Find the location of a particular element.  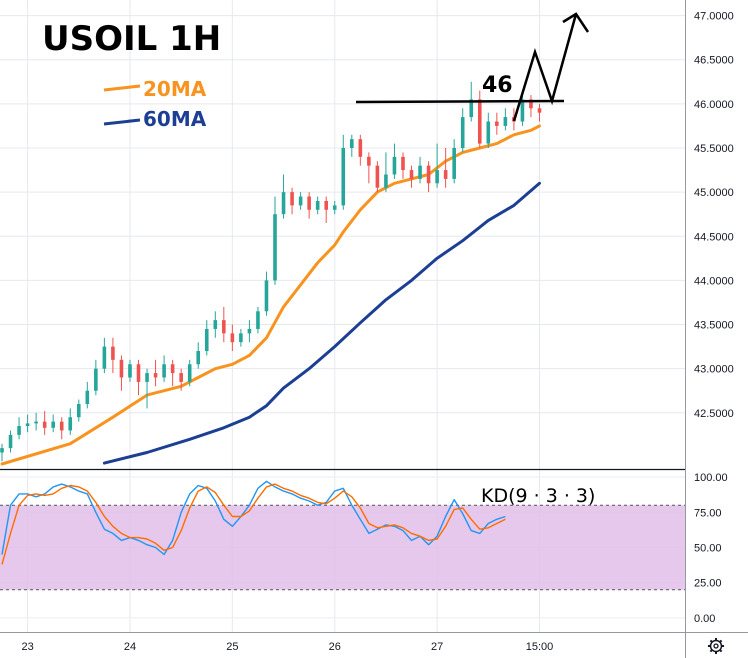

legend-label-60ma: 60MA is located at coordinates (175, 119).